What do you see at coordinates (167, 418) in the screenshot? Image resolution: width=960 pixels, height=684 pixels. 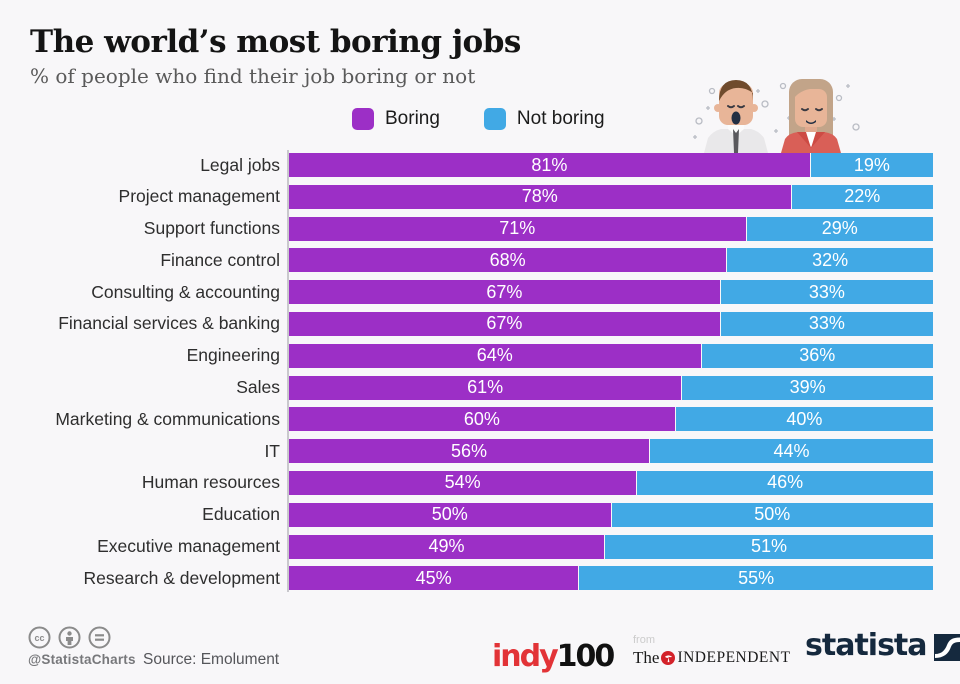 I see `category-label: Marketing & communications` at bounding box center [167, 418].